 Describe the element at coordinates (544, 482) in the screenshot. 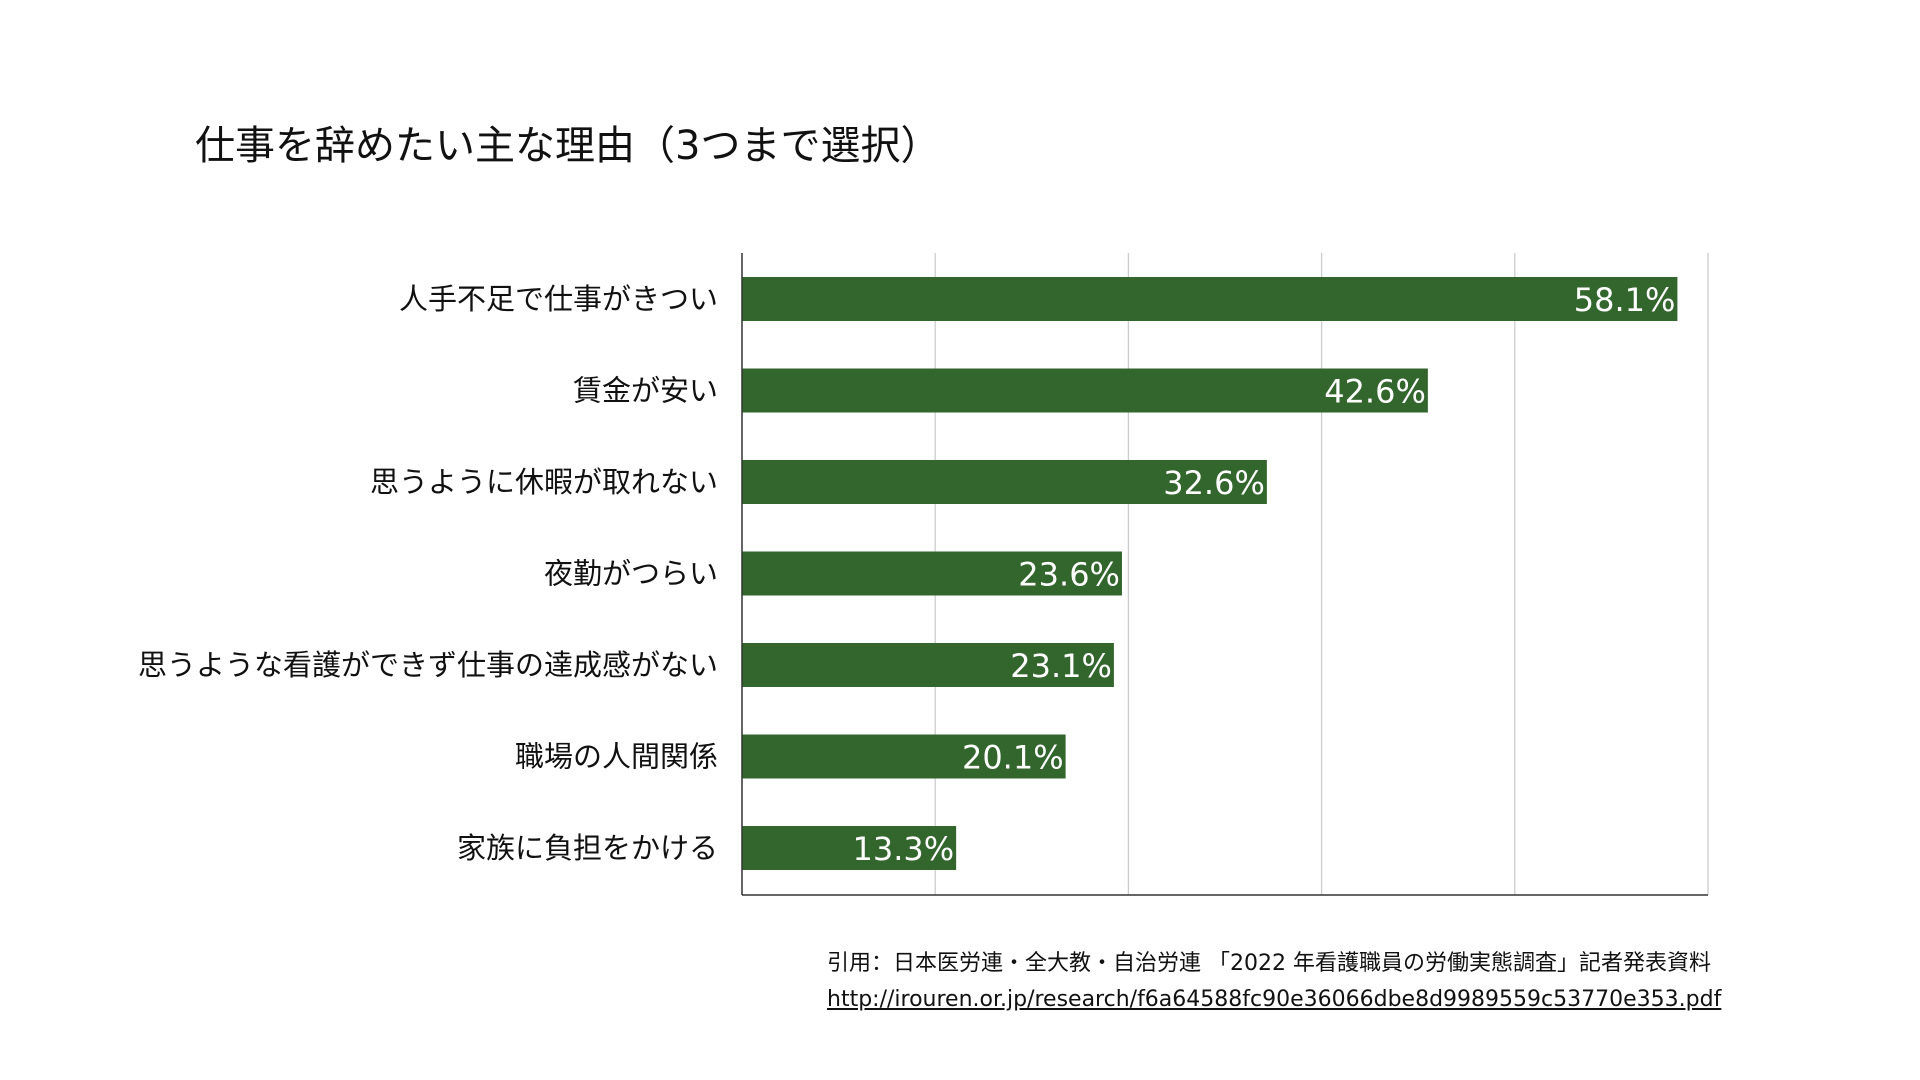

I see `category-label-2: 思うように休暇が取れない` at that location.